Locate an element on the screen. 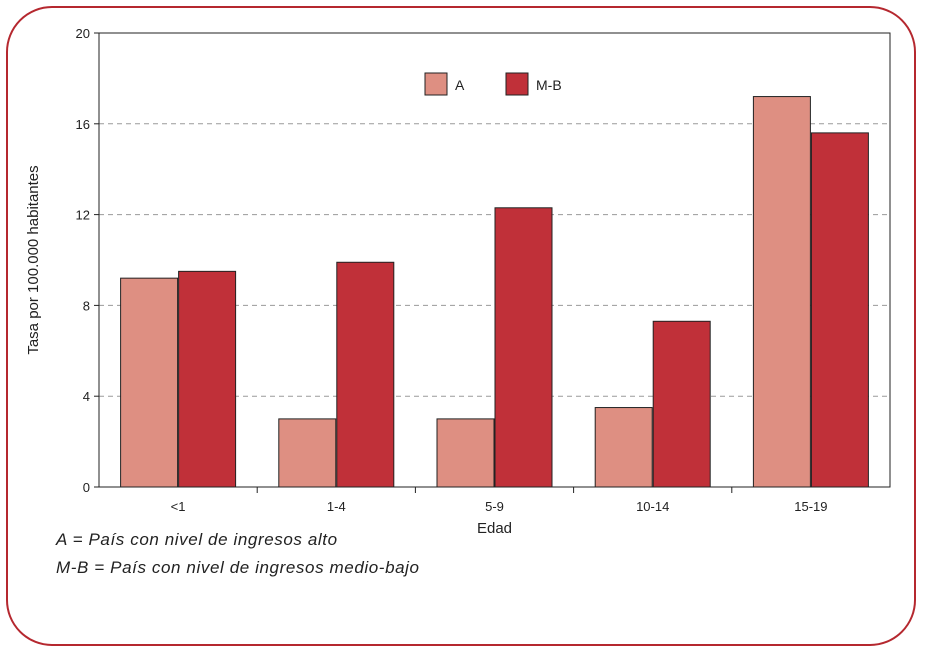 The width and height of the screenshot is (926, 646). legend-note-a: A = País con nivel de ingresos alto is located at coordinates (197, 539).